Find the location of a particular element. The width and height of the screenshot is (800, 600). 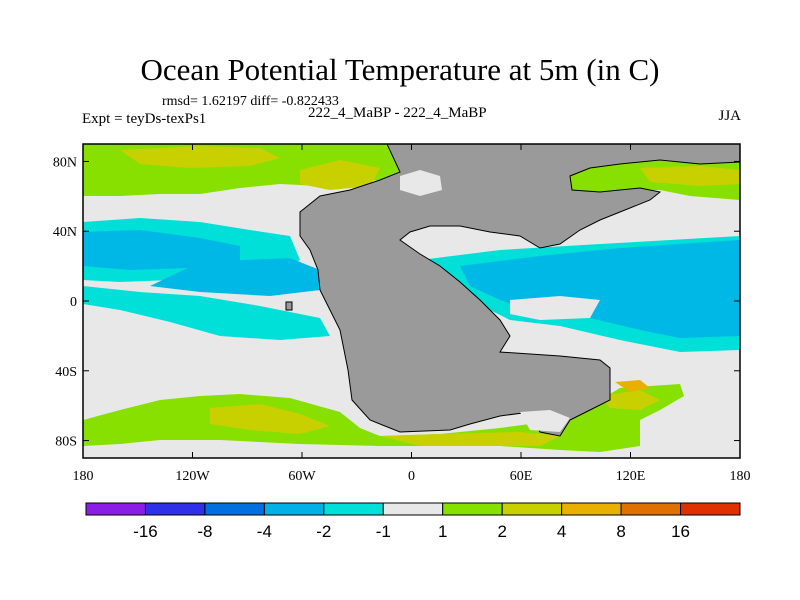

colorbar-label: 8 is located at coordinates (620, 531).